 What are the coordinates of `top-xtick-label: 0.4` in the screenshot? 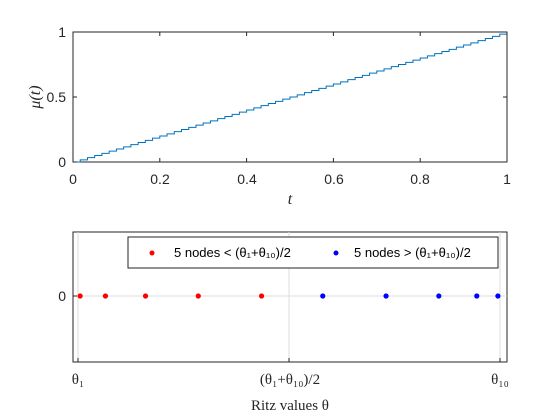 It's located at (247, 179).